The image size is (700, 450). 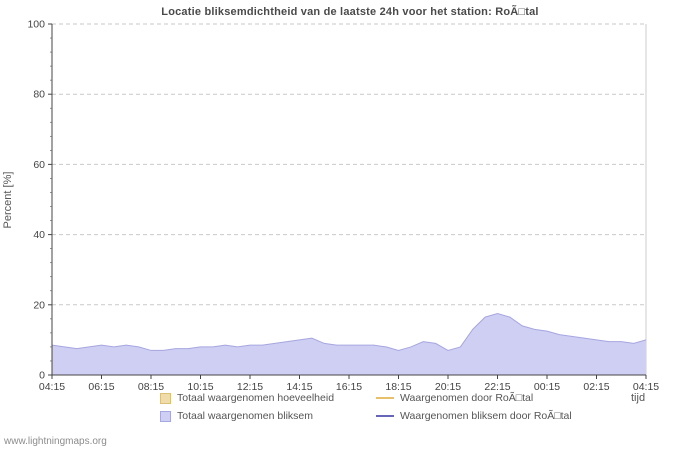 What do you see at coordinates (39, 95) in the screenshot?
I see `y-tick-label: 80` at bounding box center [39, 95].